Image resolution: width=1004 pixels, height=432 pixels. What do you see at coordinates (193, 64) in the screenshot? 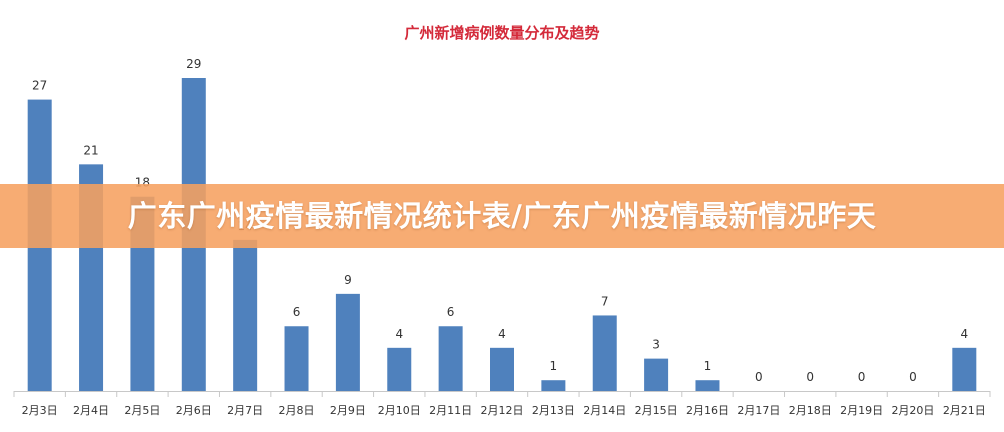
I see `data-label: 29` at bounding box center [193, 64].